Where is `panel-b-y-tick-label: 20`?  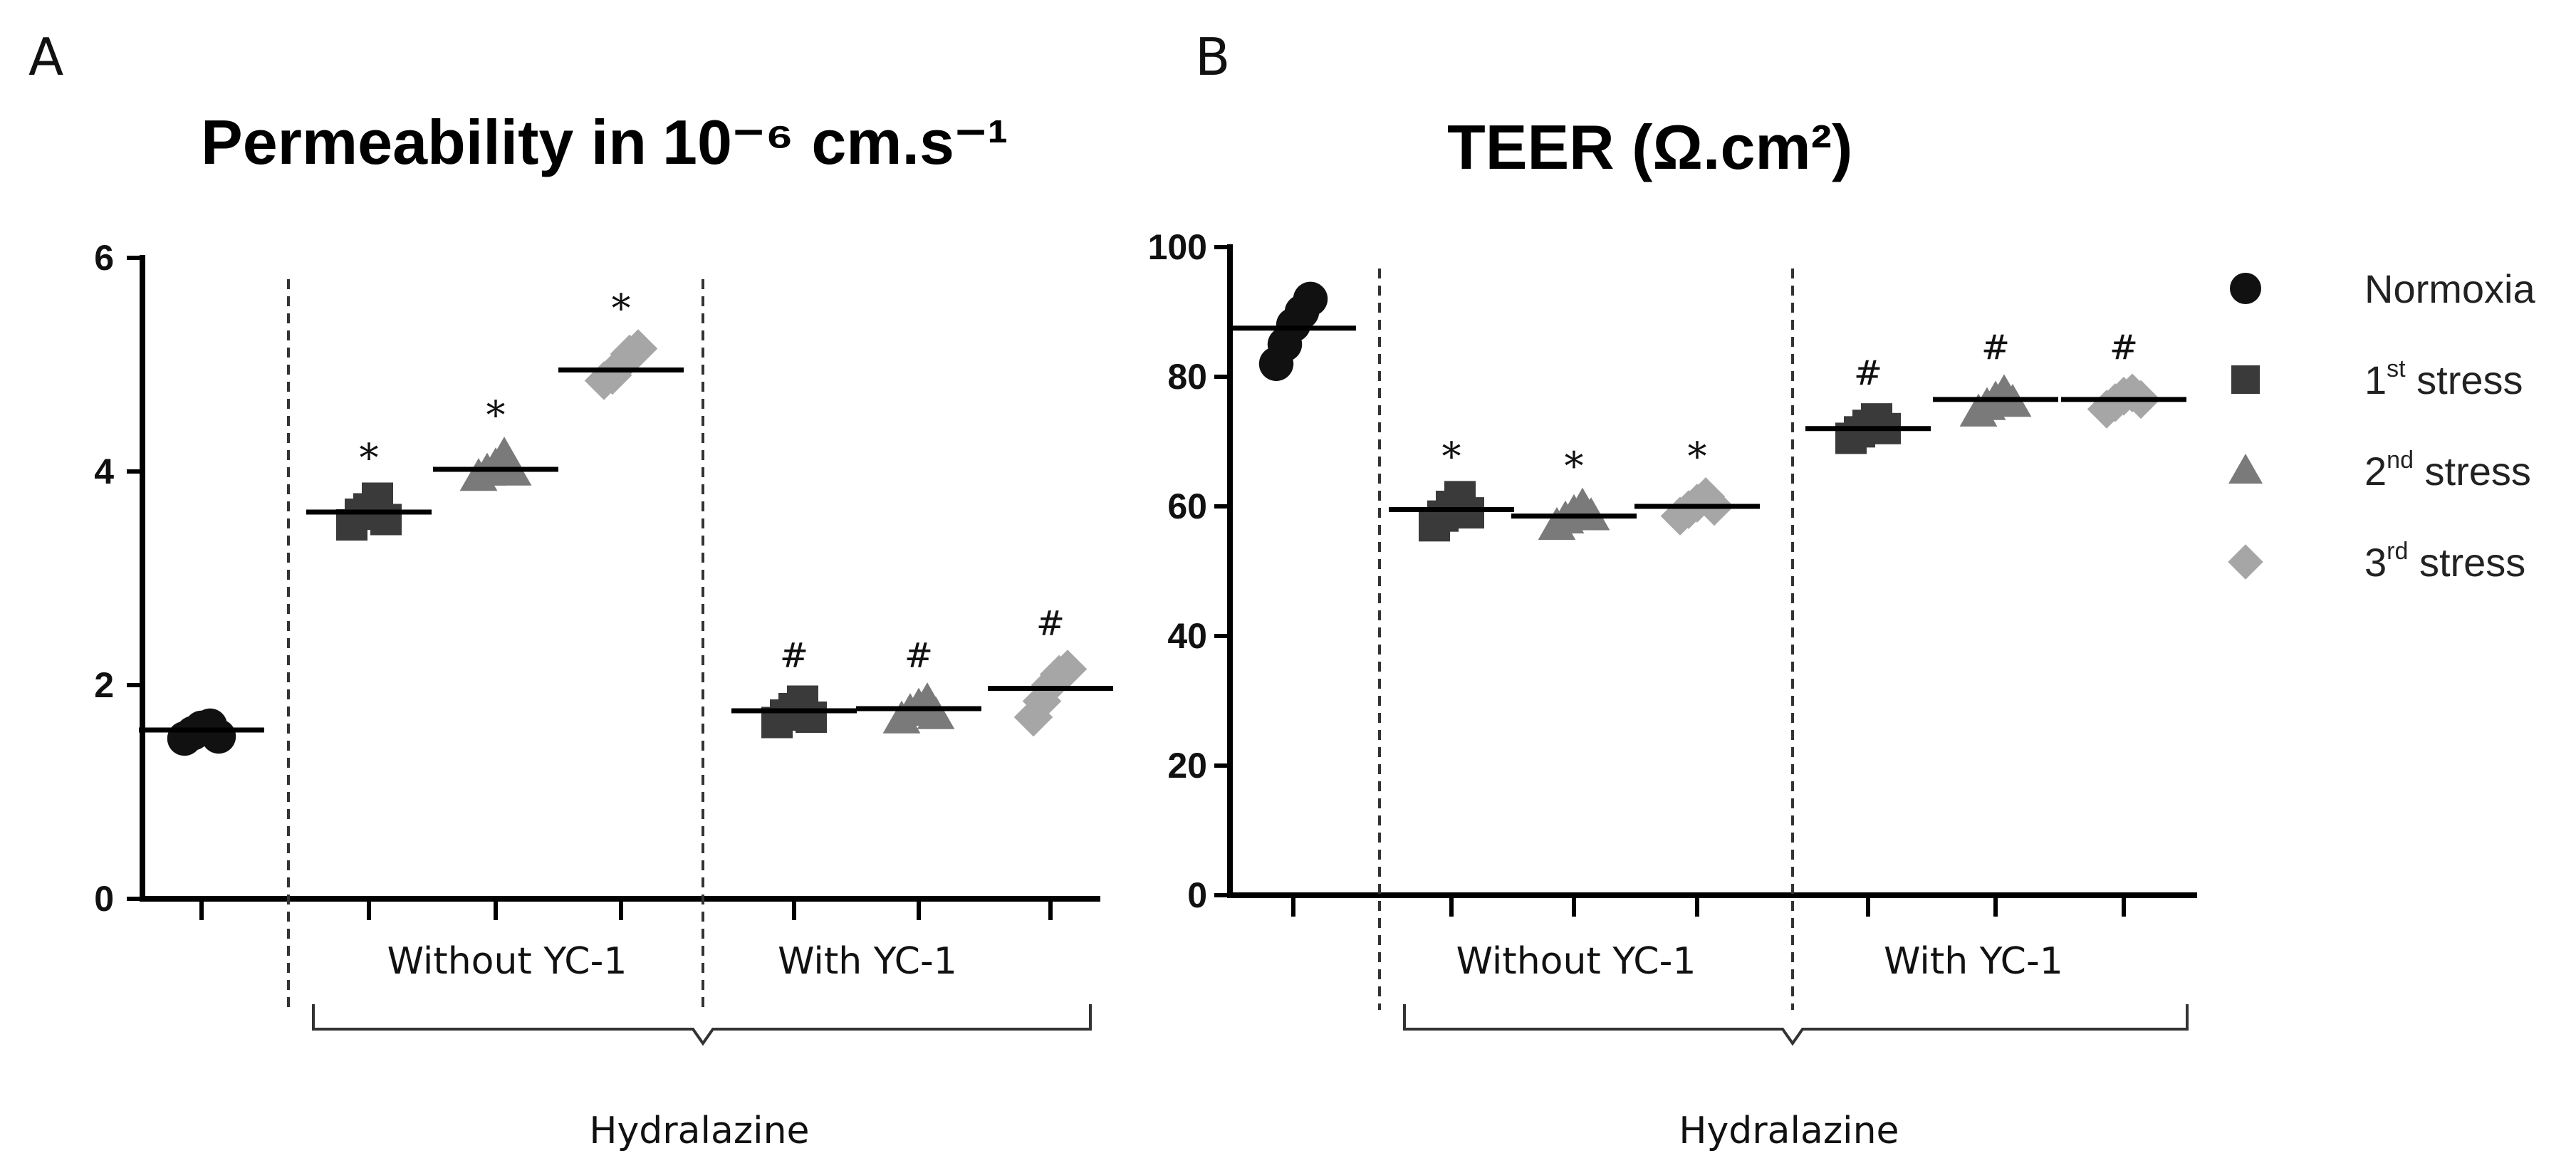 panel-b-y-tick-label: 20 is located at coordinates (1187, 766).